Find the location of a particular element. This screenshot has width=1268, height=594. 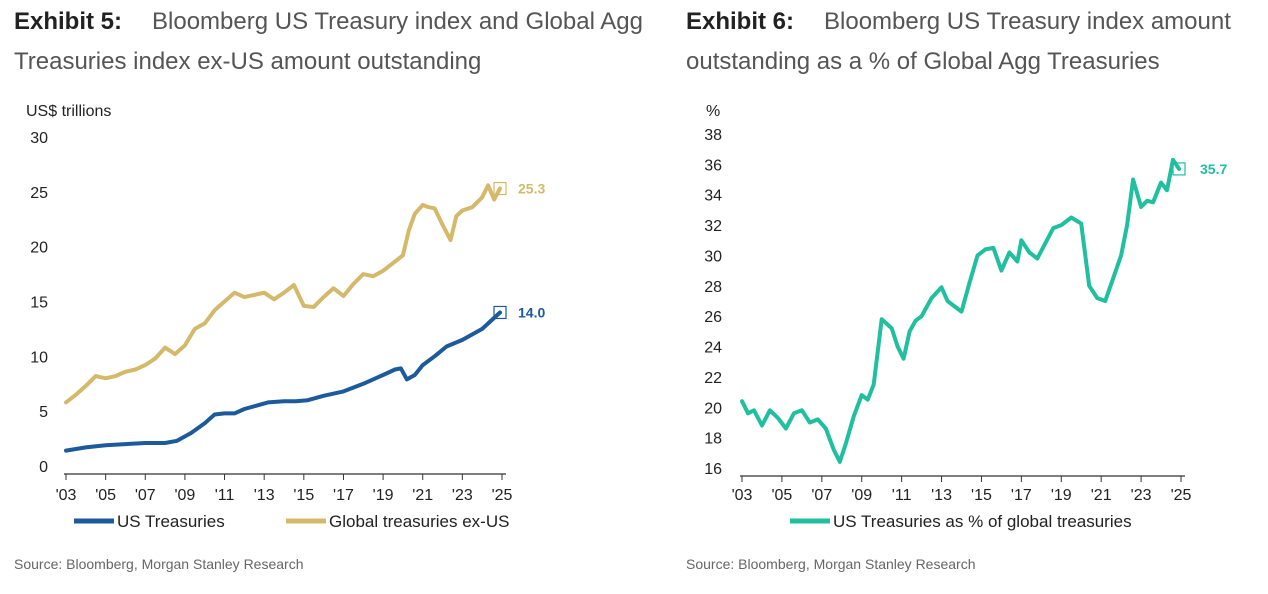

exhibit-6-end-value-label: 35.7 is located at coordinates (1213, 169).